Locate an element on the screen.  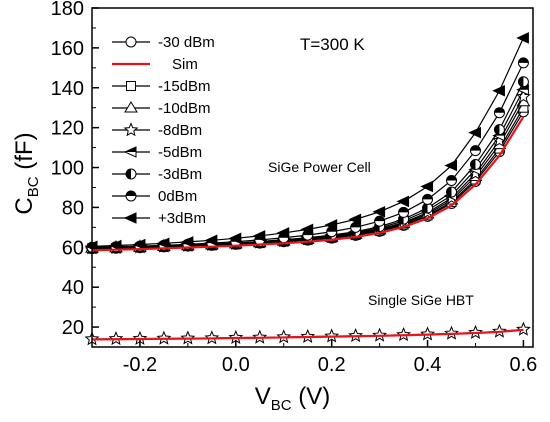
y-axis-title-sub: BC is located at coordinates (33, 186).